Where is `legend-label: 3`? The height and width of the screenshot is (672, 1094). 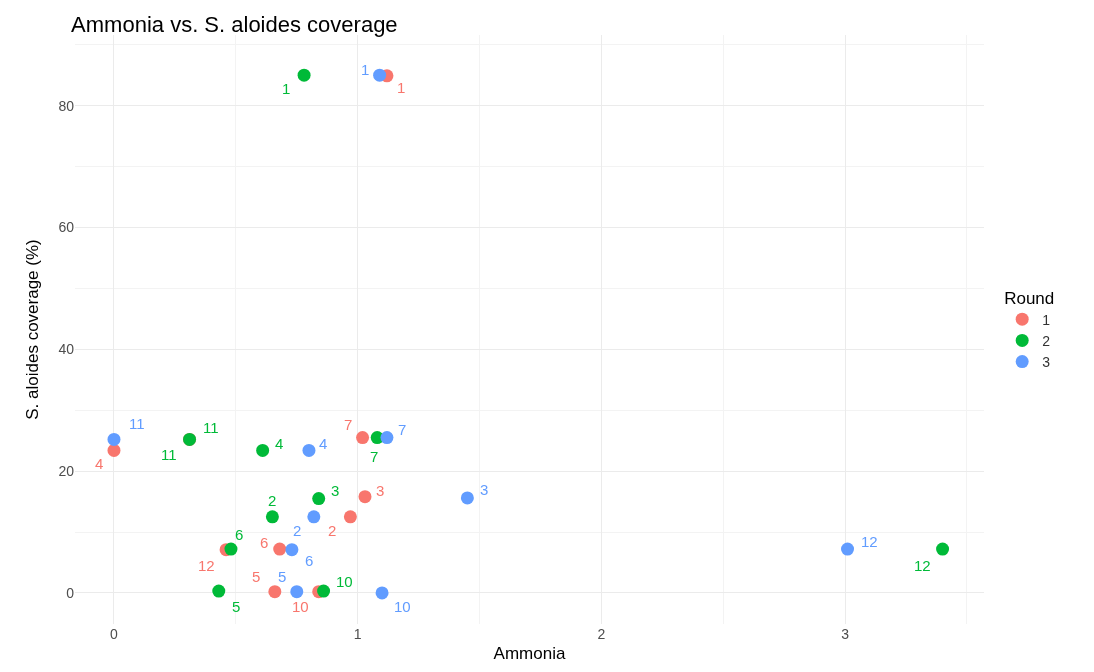
legend-label: 3 is located at coordinates (1046, 362).